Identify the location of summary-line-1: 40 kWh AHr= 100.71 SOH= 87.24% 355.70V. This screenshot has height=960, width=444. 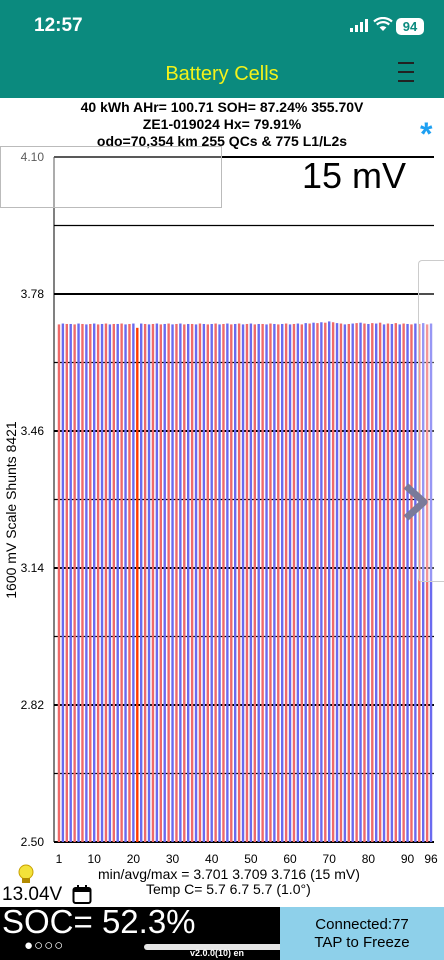
(222, 107).